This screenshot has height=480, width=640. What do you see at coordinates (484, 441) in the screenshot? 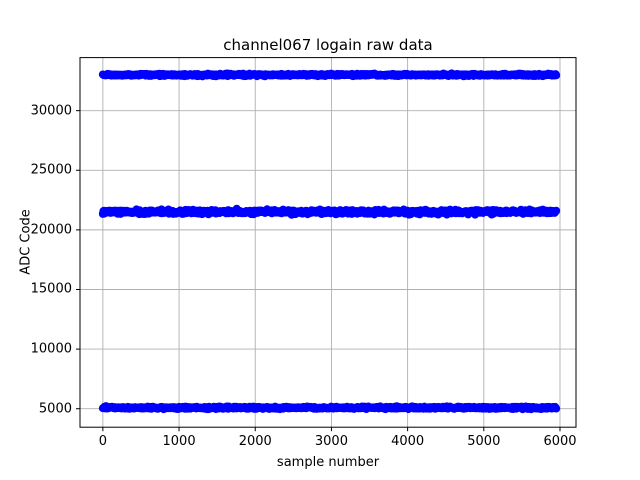
I see `x-tick-label: 5000` at bounding box center [484, 441].